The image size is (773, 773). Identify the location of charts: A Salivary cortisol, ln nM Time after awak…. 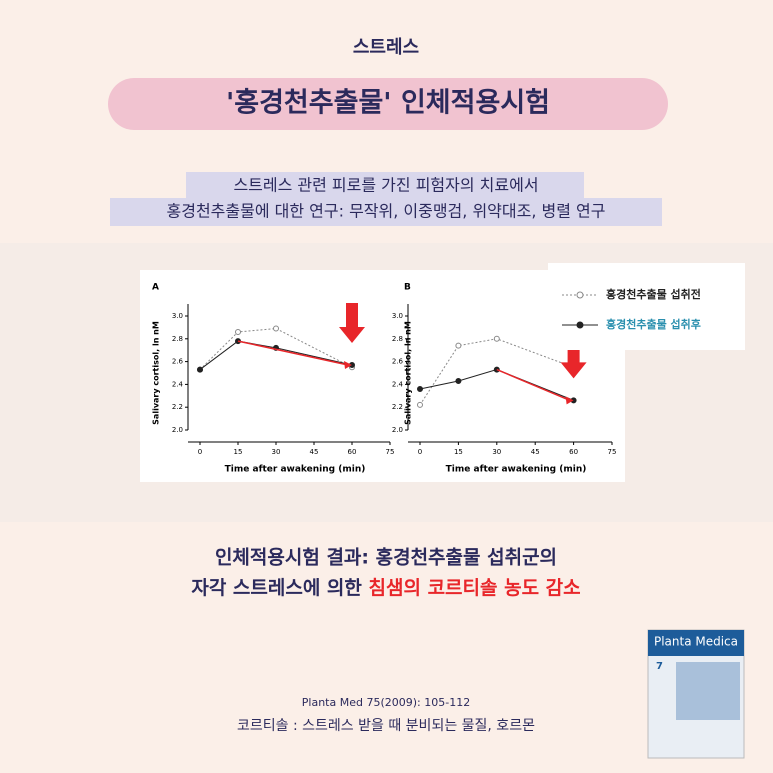
(384, 379).